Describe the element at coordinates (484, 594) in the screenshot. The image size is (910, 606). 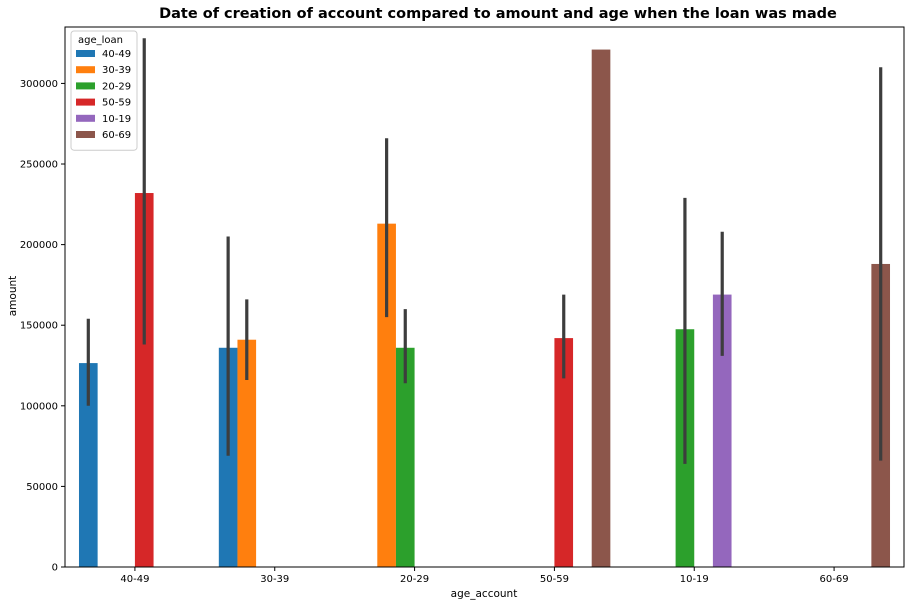
I see `x-axis-label: age_account` at that location.